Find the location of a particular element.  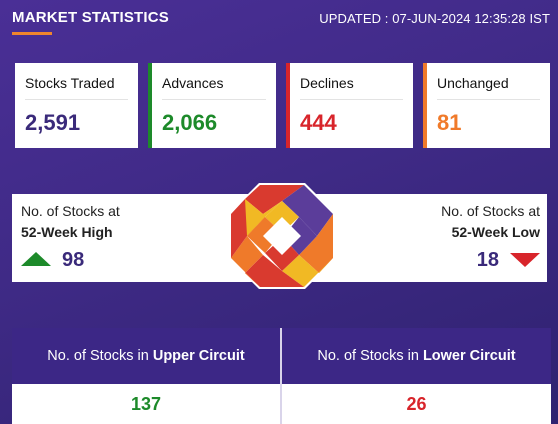

card-value: 2,066 is located at coordinates (190, 122).